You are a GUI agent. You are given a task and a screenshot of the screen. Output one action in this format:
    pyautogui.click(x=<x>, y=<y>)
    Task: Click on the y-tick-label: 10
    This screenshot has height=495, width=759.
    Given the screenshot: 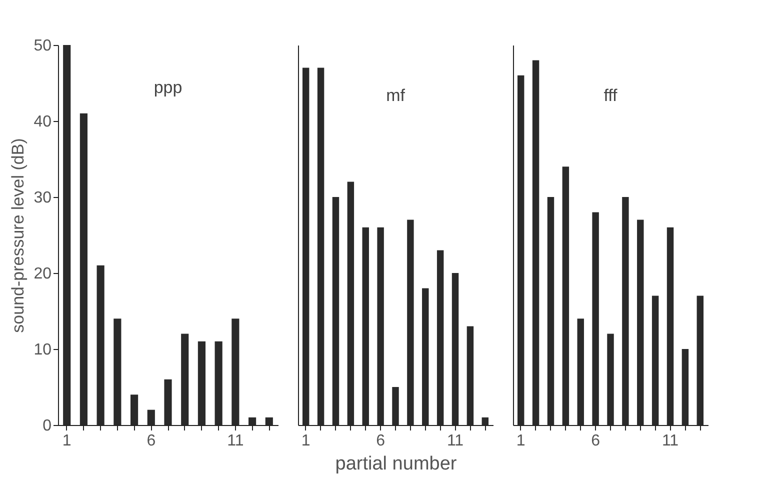 What is the action you would take?
    pyautogui.click(x=43, y=350)
    